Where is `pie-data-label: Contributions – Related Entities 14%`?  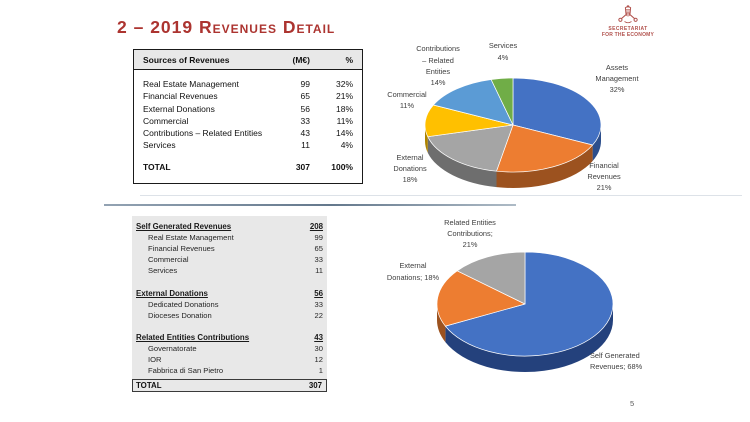
pie-data-label: Contributions – Related Entities 14% is located at coordinates (438, 65).